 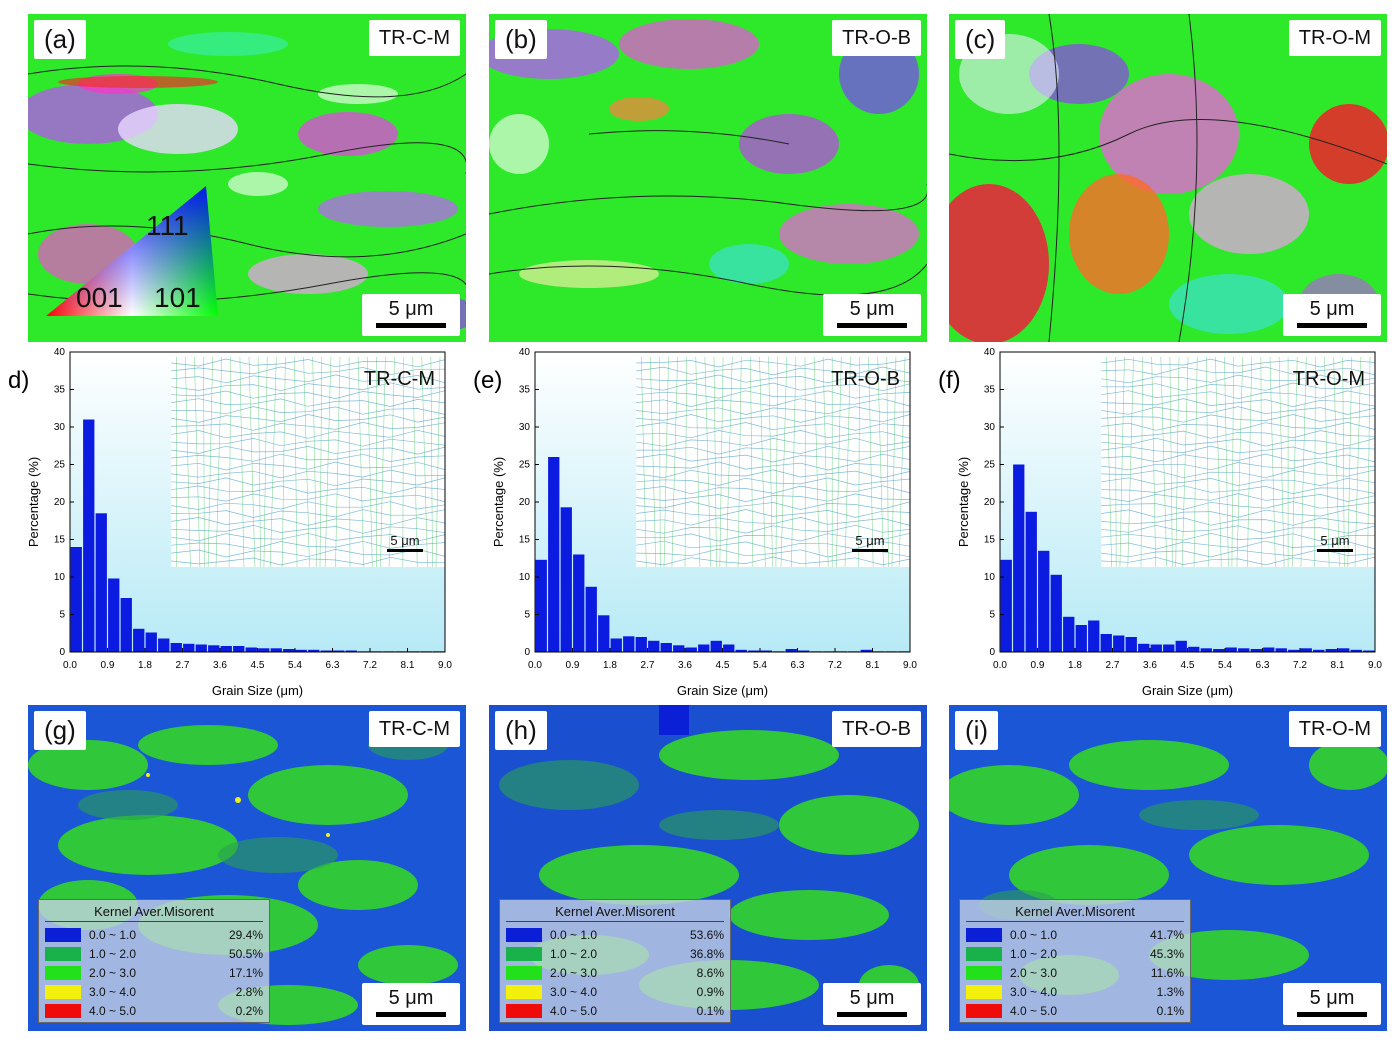 I want to click on kam-range: 0.0 ~ 1.0, so click(x=113, y=934).